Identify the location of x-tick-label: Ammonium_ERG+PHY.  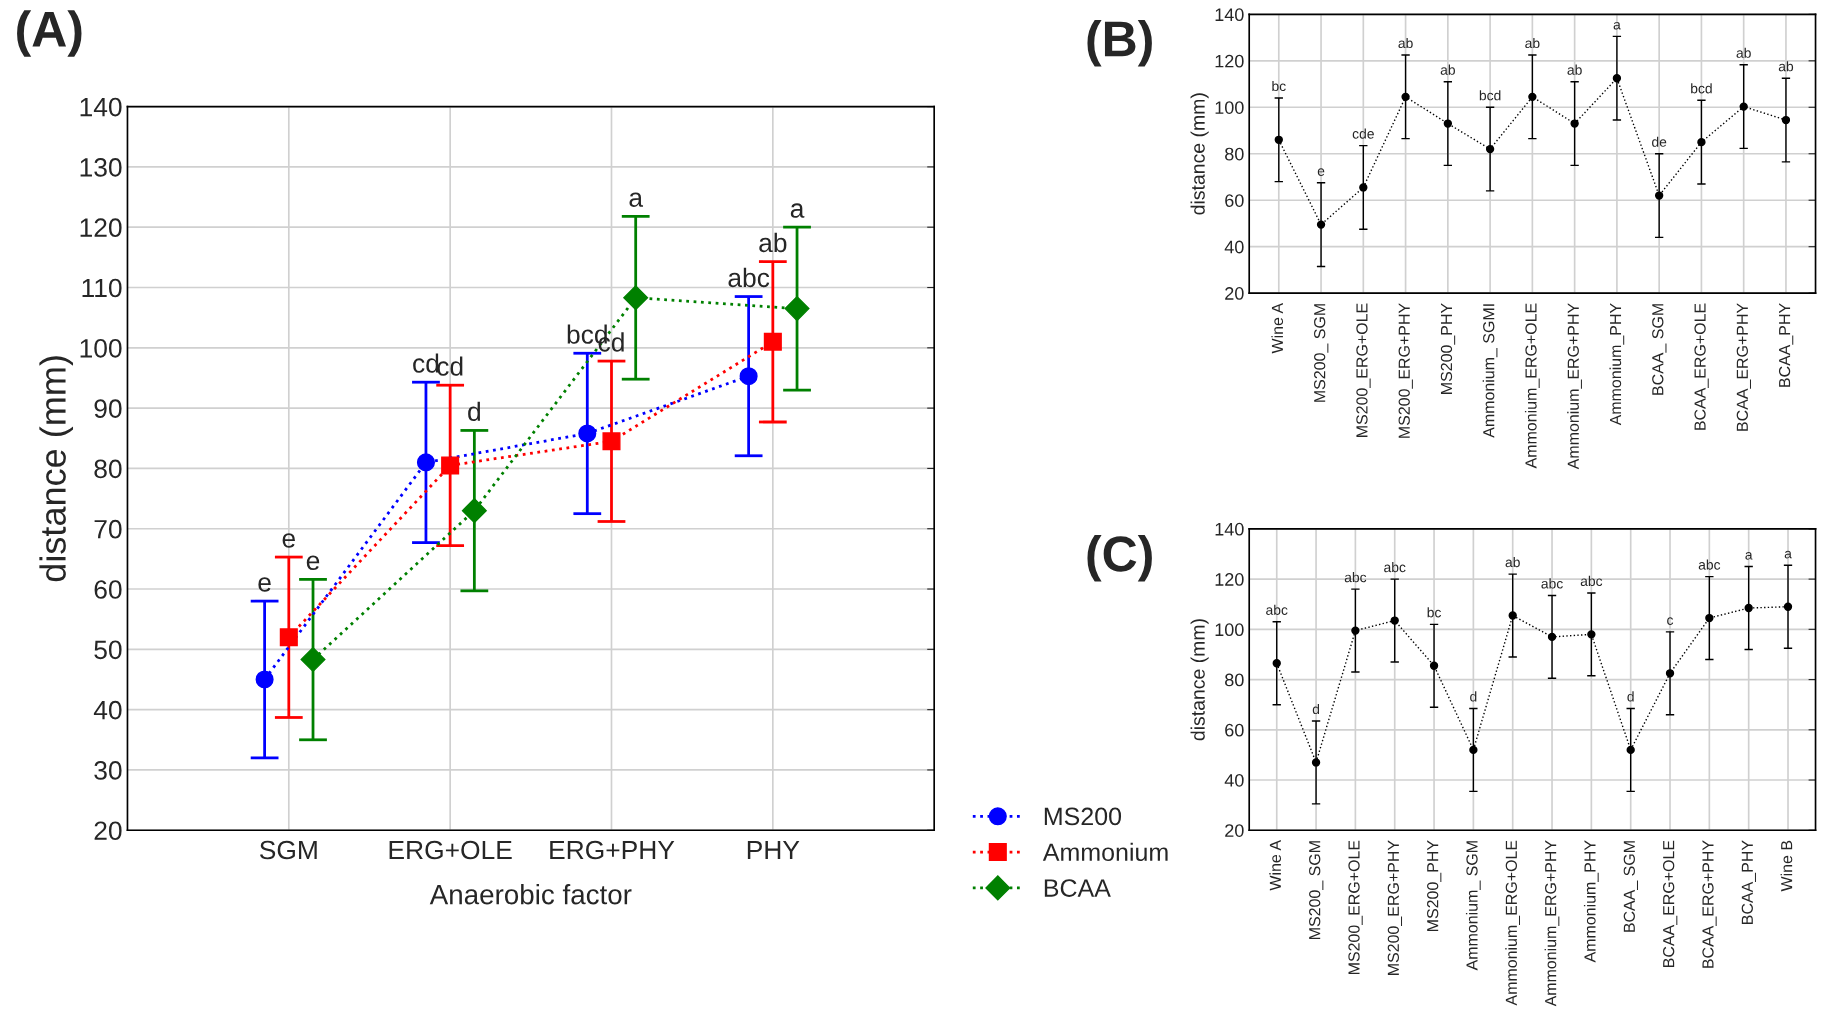
(1552, 923).